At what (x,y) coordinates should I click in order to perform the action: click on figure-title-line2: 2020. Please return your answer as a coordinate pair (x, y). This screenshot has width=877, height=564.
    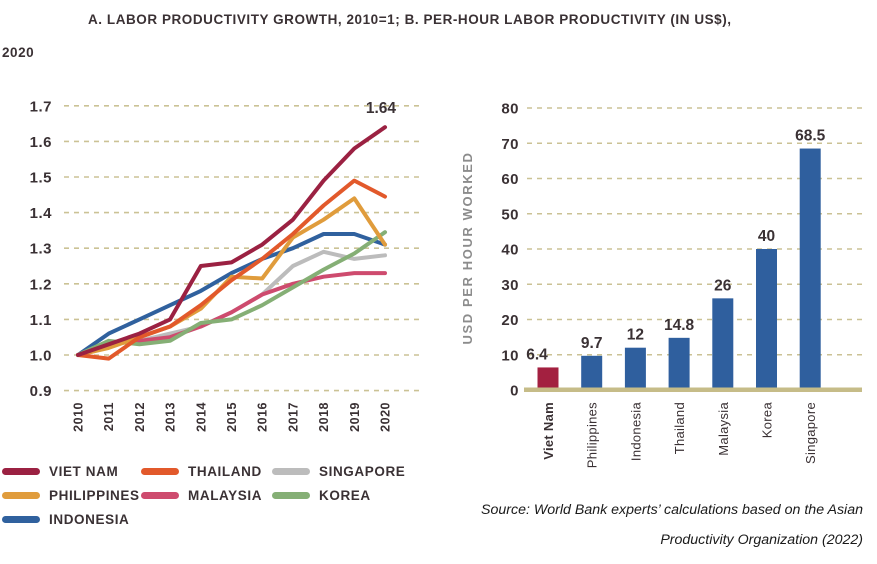
    Looking at the image, I should click on (18, 52).